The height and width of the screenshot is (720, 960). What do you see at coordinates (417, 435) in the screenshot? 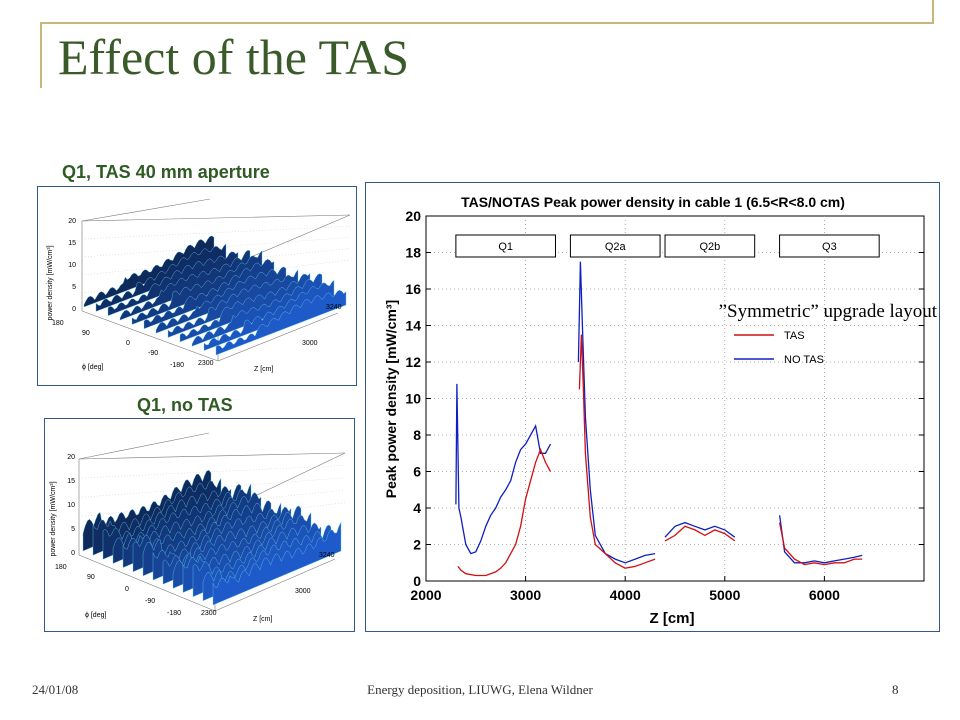
I see `y-tick-label: 8` at bounding box center [417, 435].